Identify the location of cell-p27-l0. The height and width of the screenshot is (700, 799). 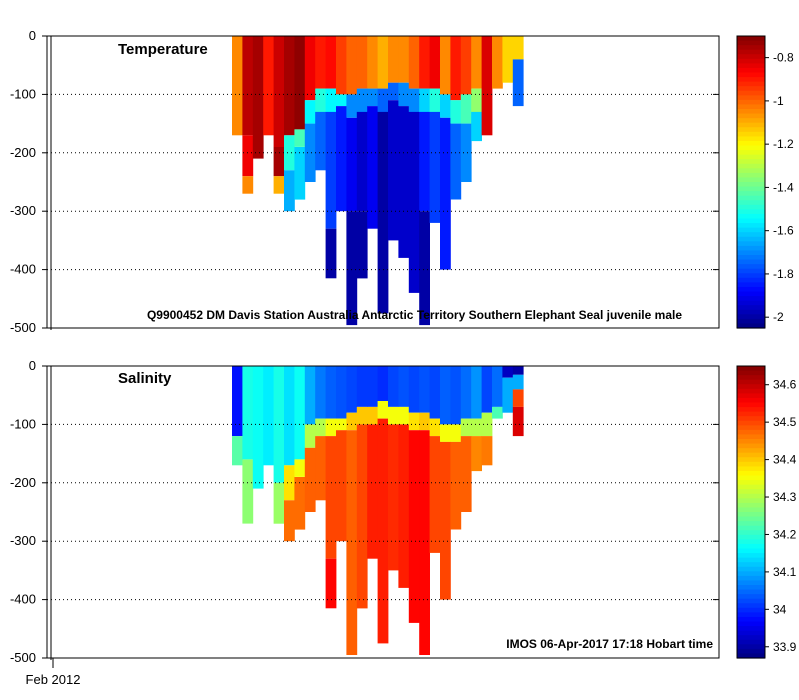
(518, 370).